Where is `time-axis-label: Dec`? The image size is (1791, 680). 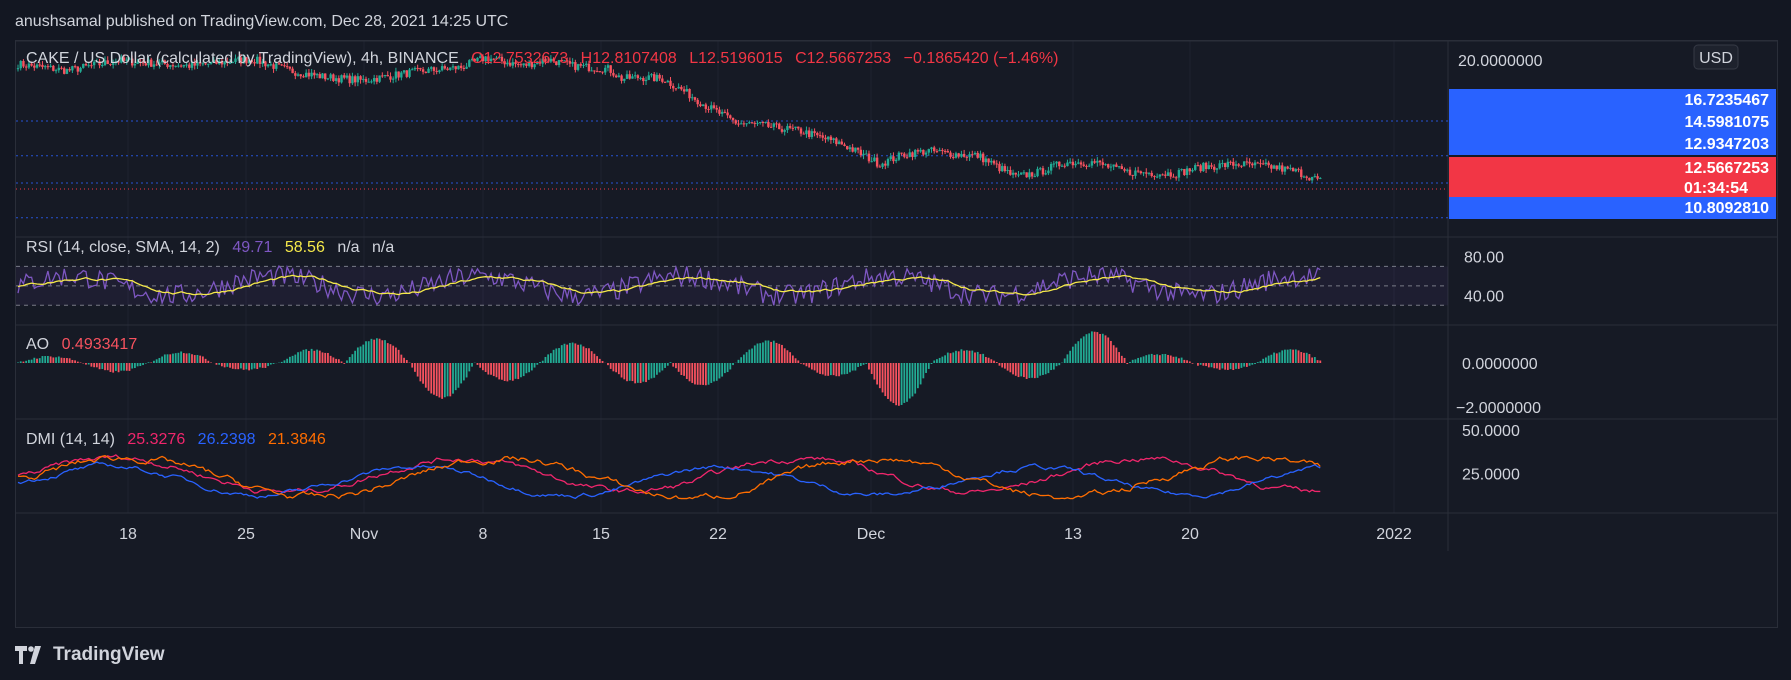 time-axis-label: Dec is located at coordinates (871, 534).